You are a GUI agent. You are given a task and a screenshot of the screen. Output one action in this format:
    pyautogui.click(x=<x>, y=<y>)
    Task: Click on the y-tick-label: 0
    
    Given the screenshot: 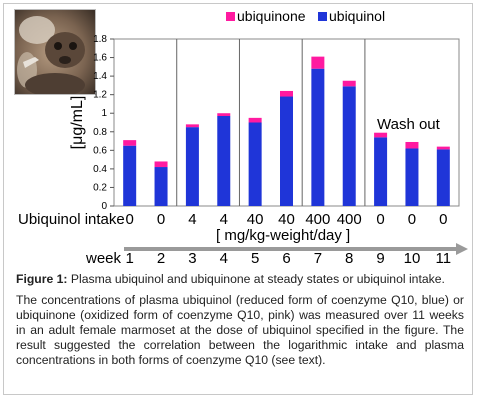 What is the action you would take?
    pyautogui.click(x=104, y=206)
    